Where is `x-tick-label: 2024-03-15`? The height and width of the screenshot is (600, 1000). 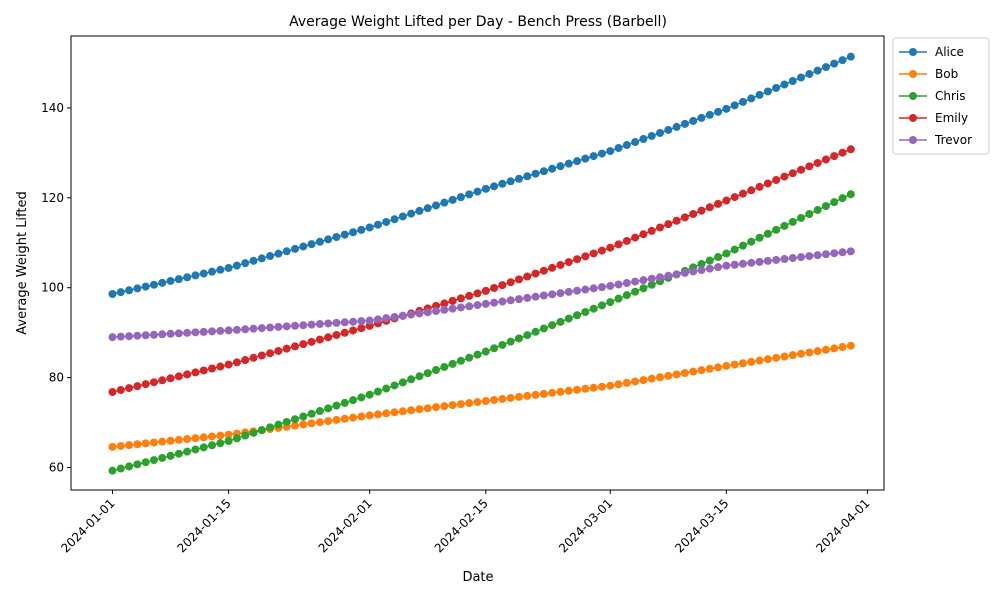 x-tick-label: 2024-03-15 is located at coordinates (701, 525).